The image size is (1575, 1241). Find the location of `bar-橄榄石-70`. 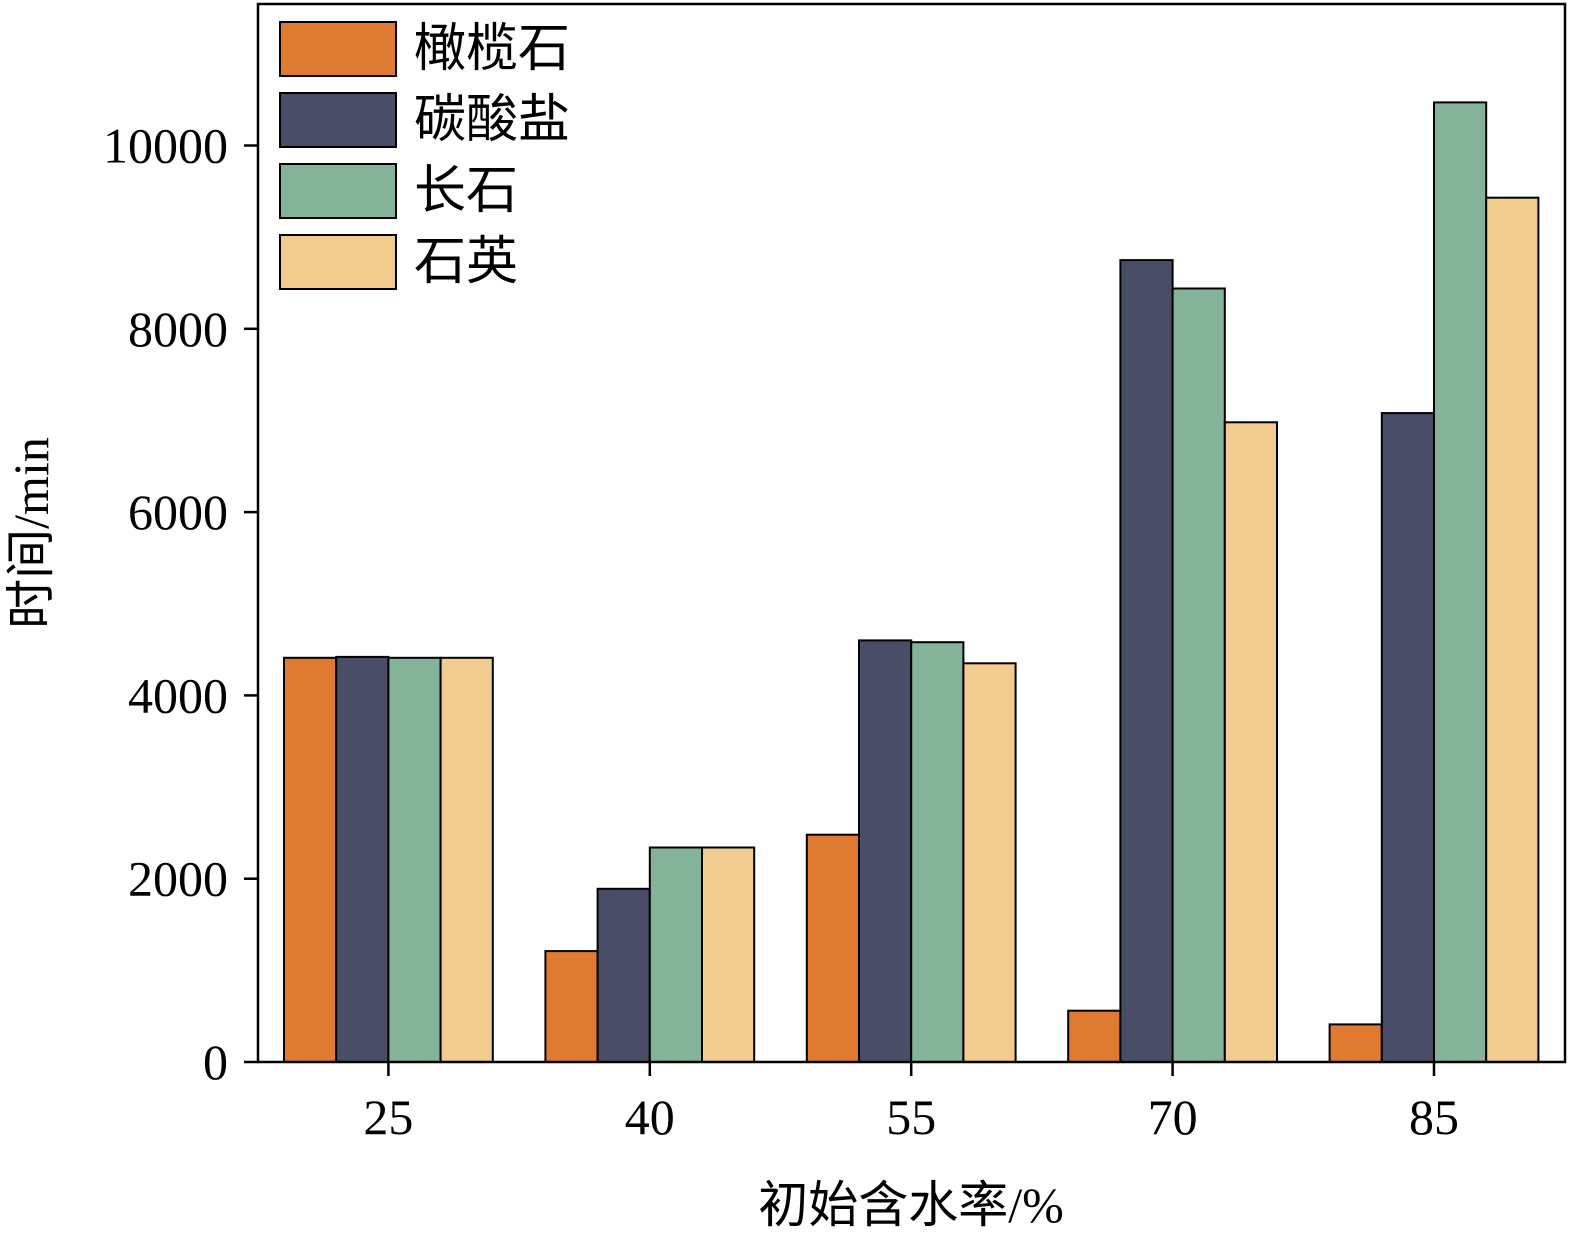

bar-橄榄石-70 is located at coordinates (1094, 1036).